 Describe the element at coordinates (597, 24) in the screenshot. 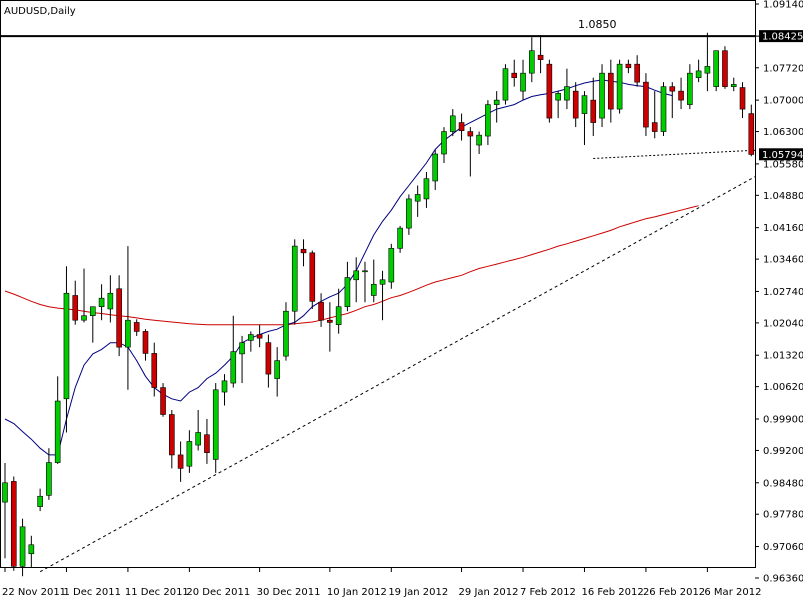

I see `resistance-level-label: 1.0850` at that location.